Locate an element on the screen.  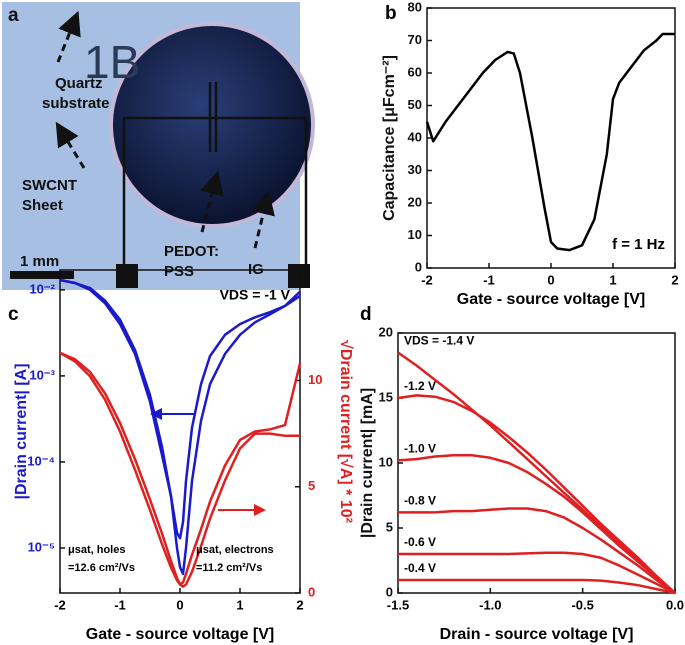
annotation: μsat, holes is located at coordinates (96, 550).